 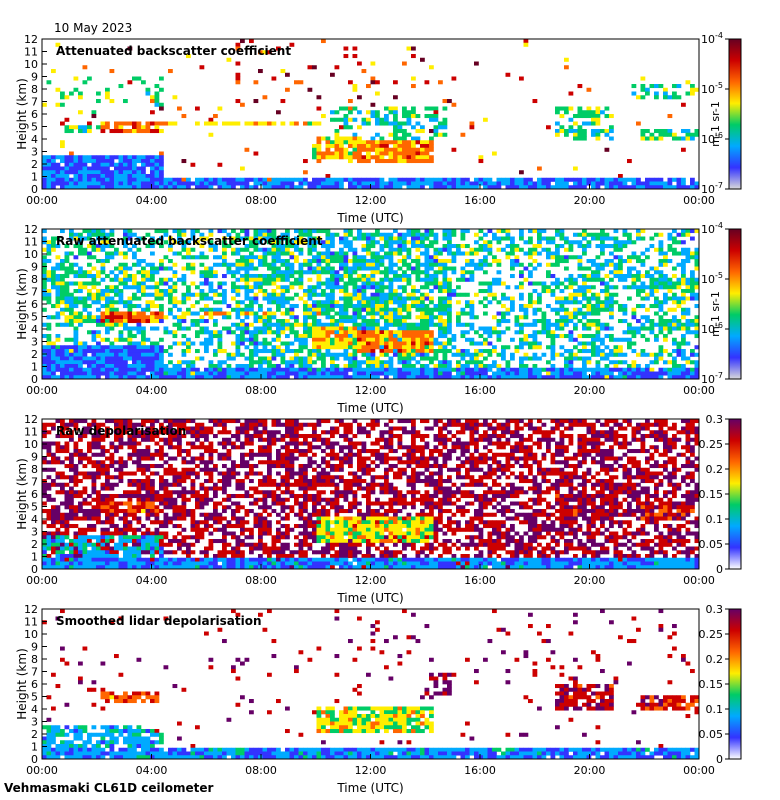 I want to click on x-tick-label: 08:00, so click(x=261, y=200).